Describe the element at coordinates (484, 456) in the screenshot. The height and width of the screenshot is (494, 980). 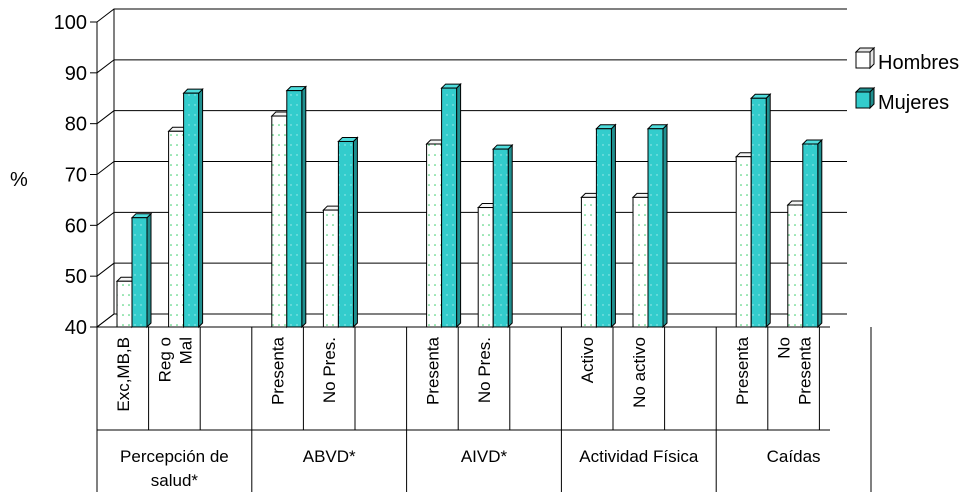
I see `group-label: AIVD*` at that location.